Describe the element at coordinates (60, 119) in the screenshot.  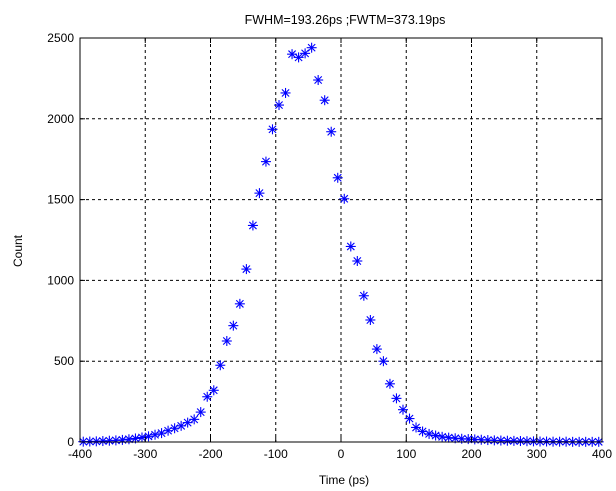
I see `y-tick-label: 2000` at that location.